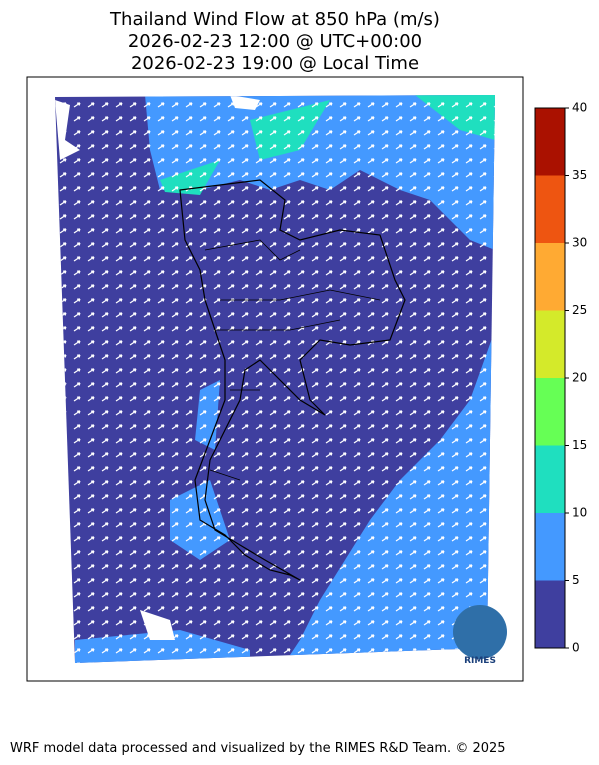  I want to click on title-line: 2026-02-23 19:00 @ Local Time, so click(275, 63).